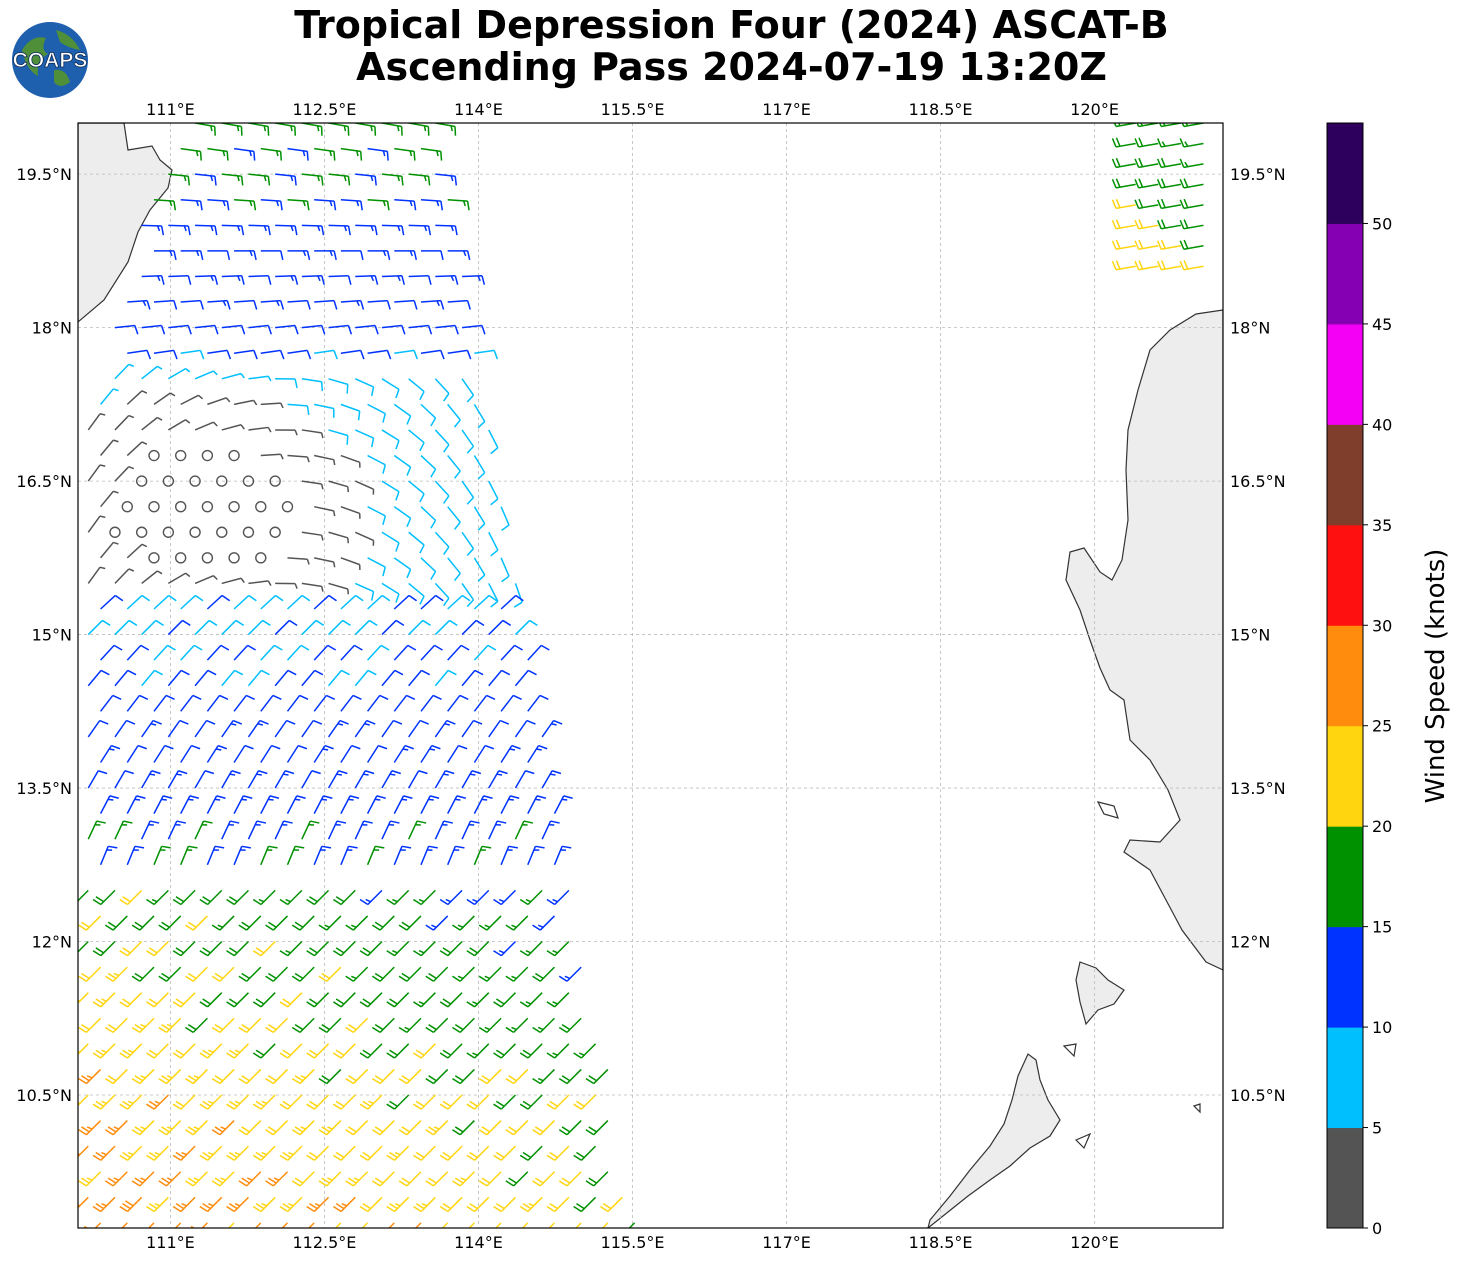 The image size is (1463, 1264). I want to click on lat-tick-label-right: 19.5°N, so click(1258, 174).